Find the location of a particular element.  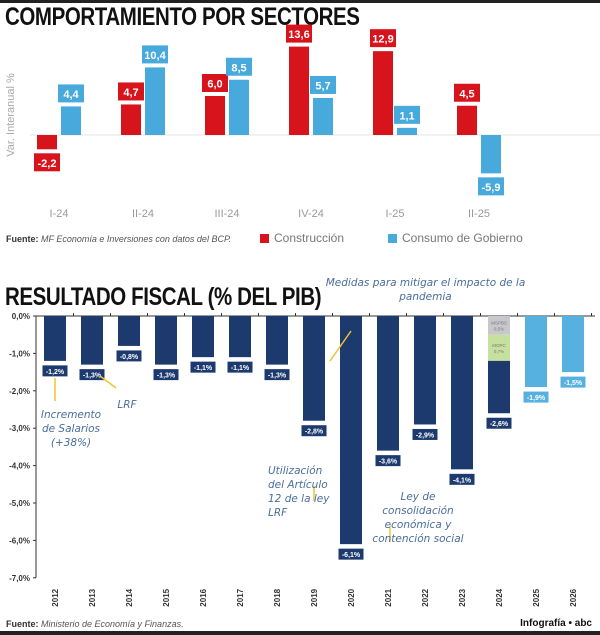

data-label: -2,2 is located at coordinates (47, 164).